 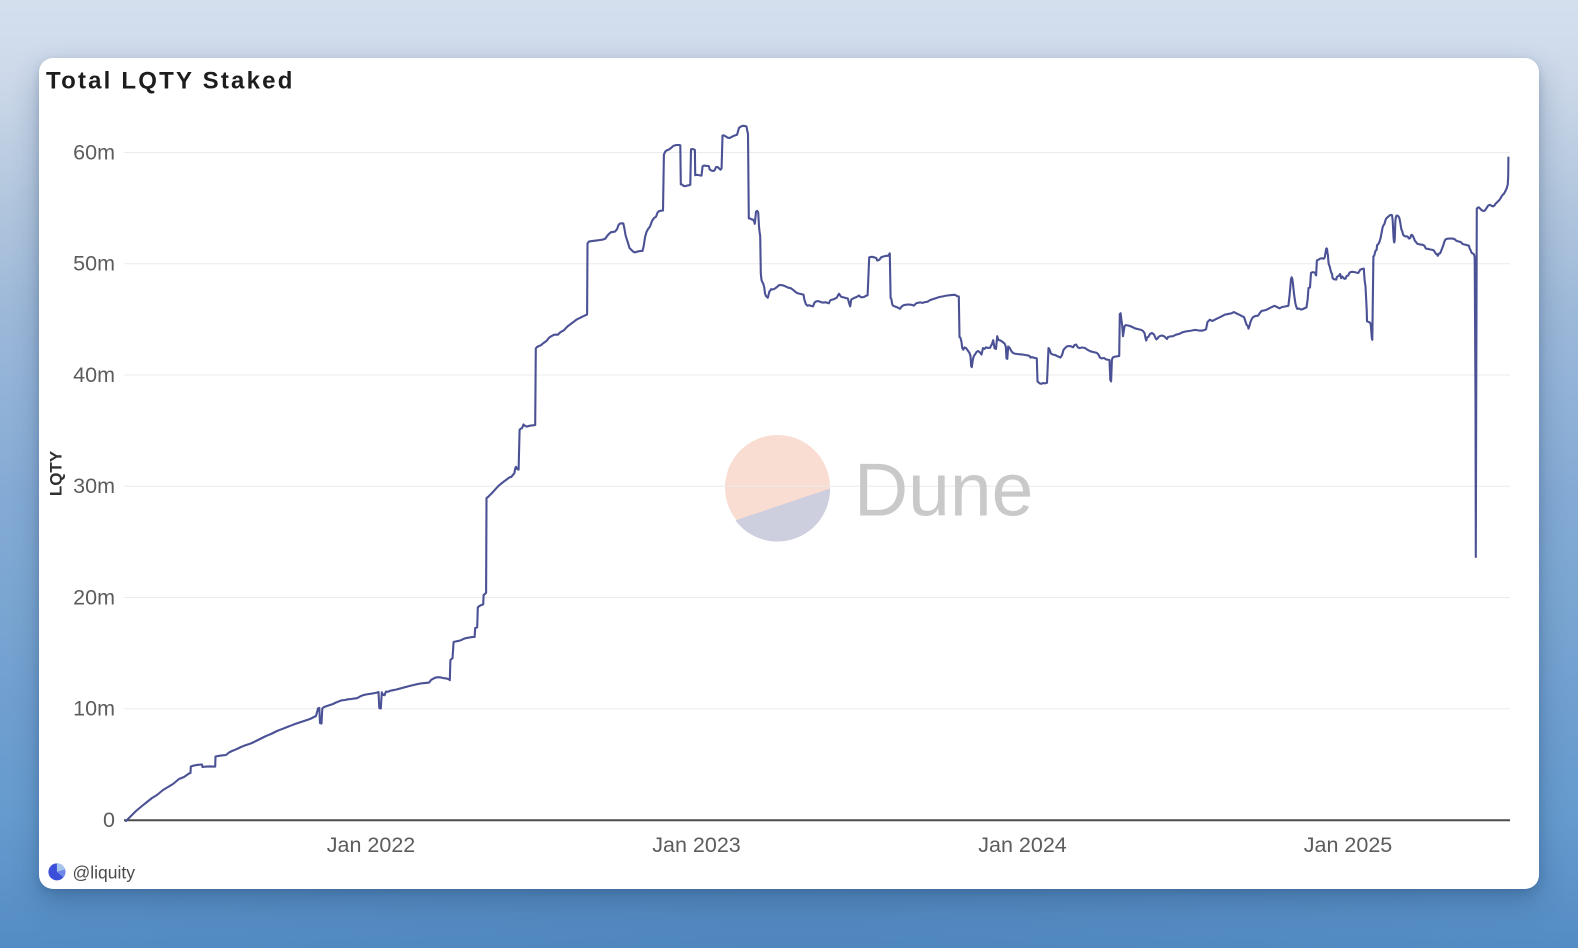 I want to click on svg-text: LQTY, so click(x=56, y=473).